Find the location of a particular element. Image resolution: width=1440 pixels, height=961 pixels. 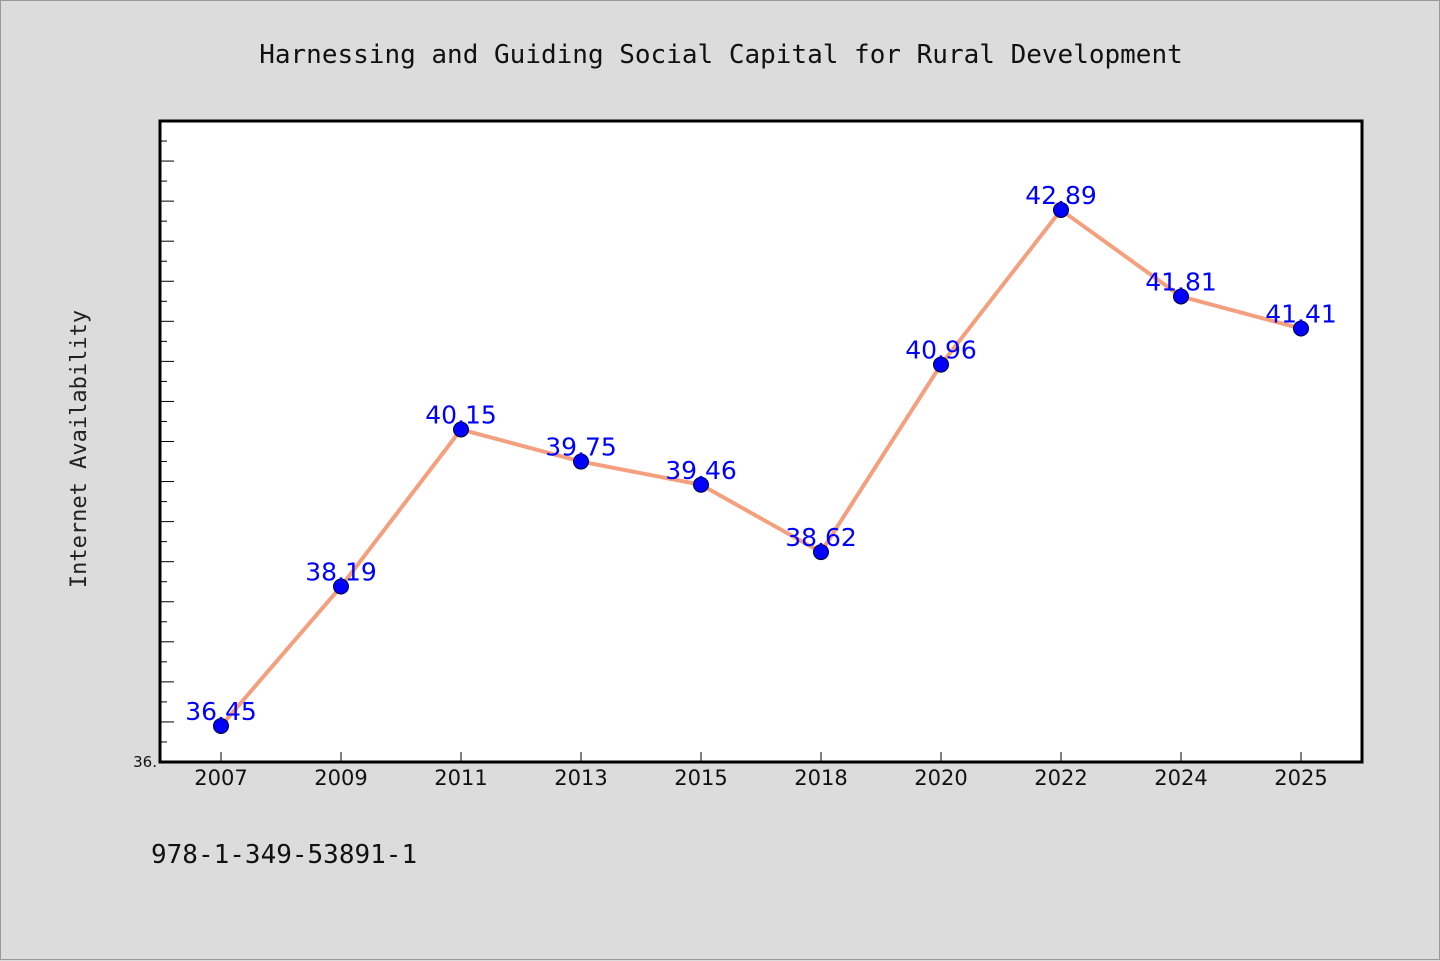

x-tick-label: 2015 is located at coordinates (700, 778).